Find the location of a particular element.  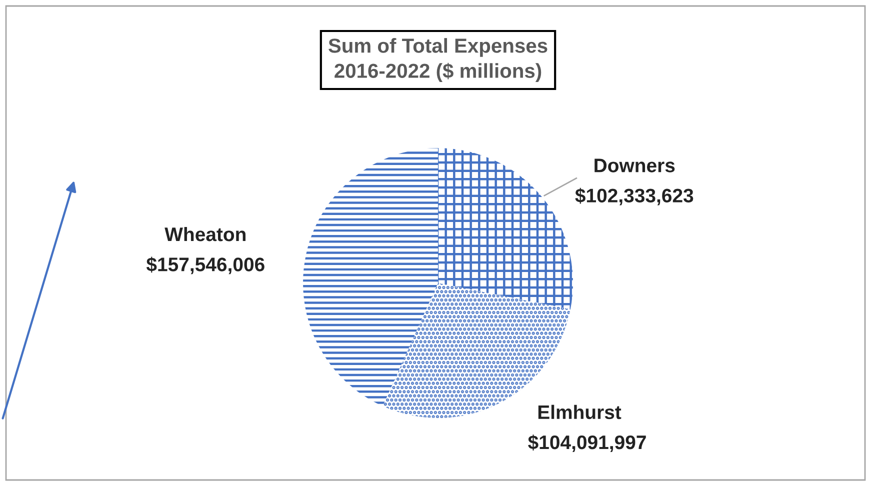

data-label: $102,333,623 is located at coordinates (634, 197).